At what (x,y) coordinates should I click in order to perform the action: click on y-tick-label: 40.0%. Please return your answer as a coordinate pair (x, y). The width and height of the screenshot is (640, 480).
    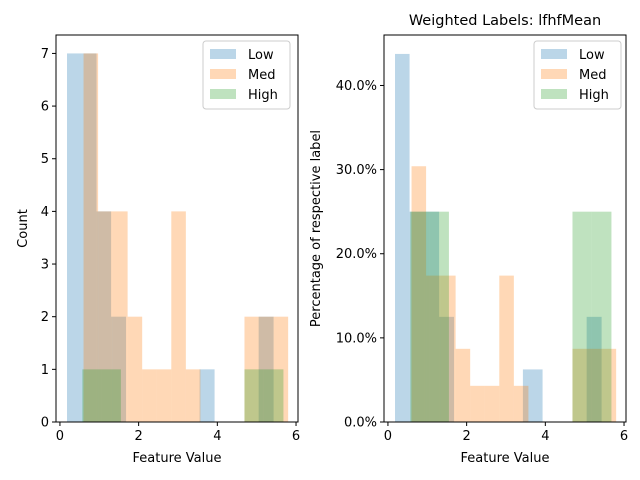
    Looking at the image, I should click on (356, 86).